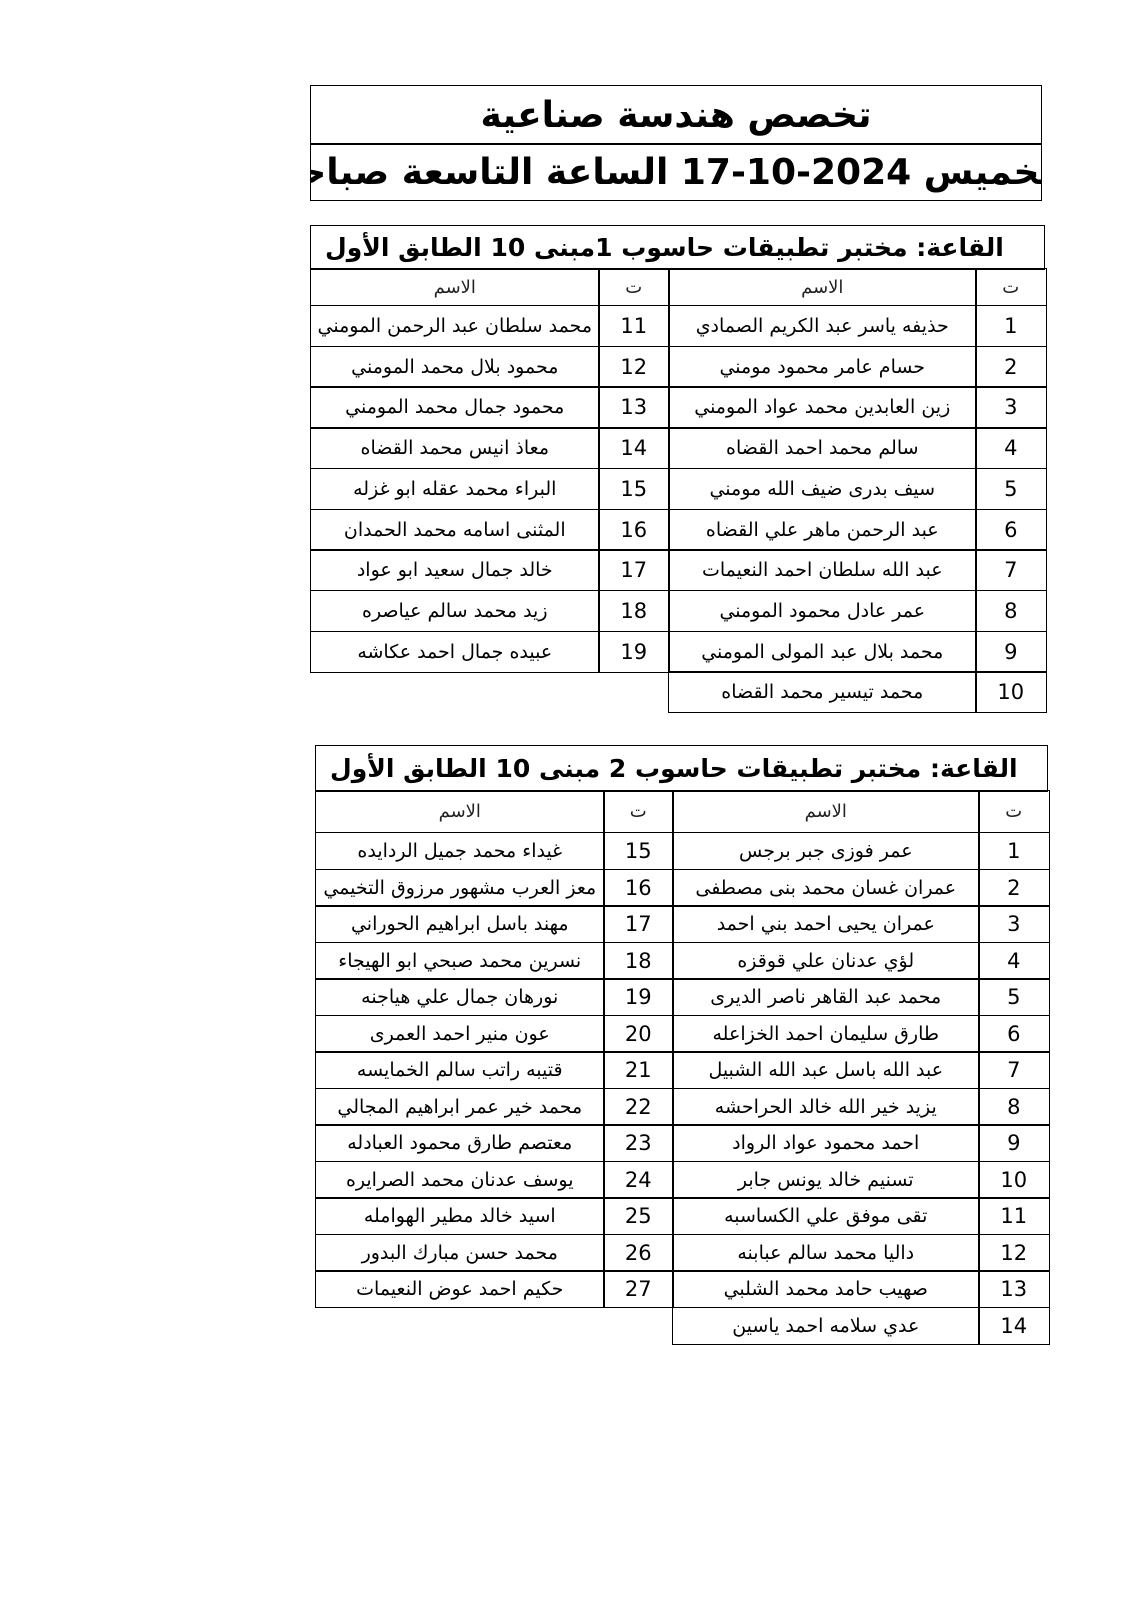  Describe the element at coordinates (826, 1179) in the screenshot. I see `student-name: تسنيم خالد يونس جابر` at that location.